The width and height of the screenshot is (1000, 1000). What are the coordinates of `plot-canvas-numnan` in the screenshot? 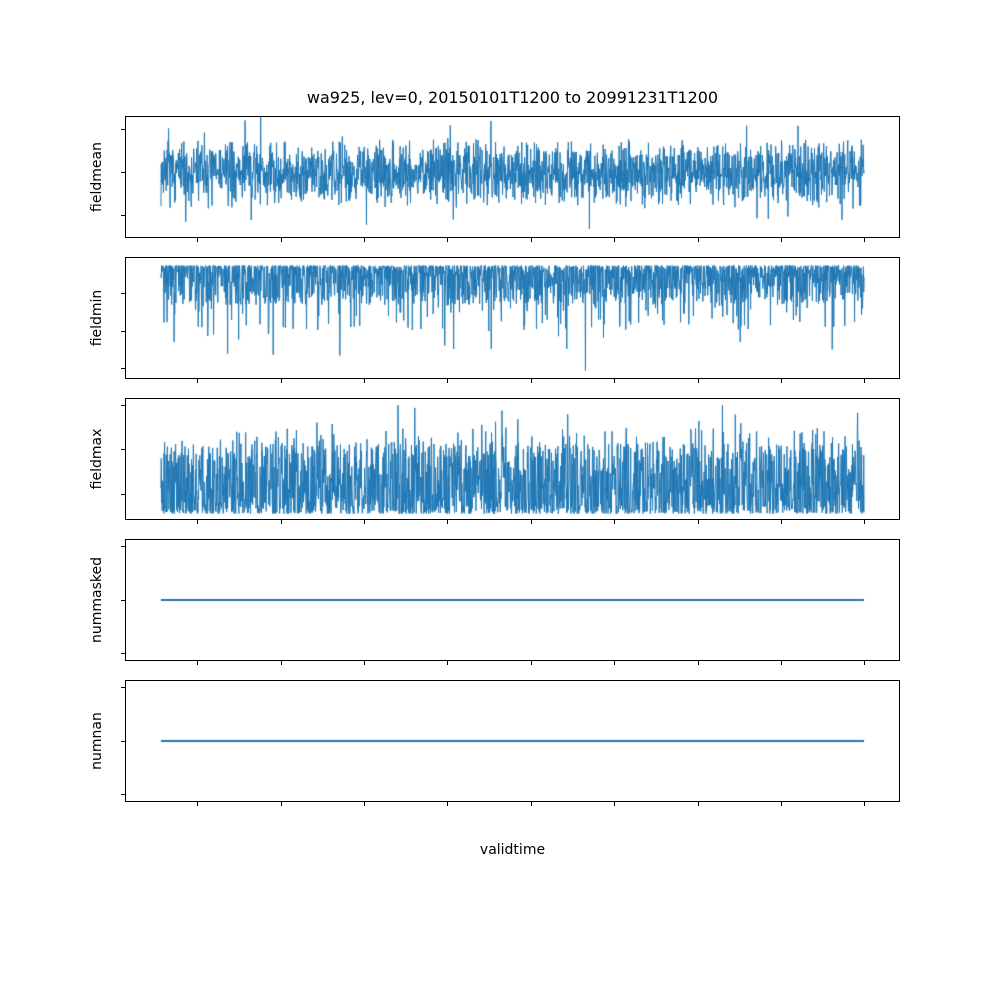 It's located at (512, 741).